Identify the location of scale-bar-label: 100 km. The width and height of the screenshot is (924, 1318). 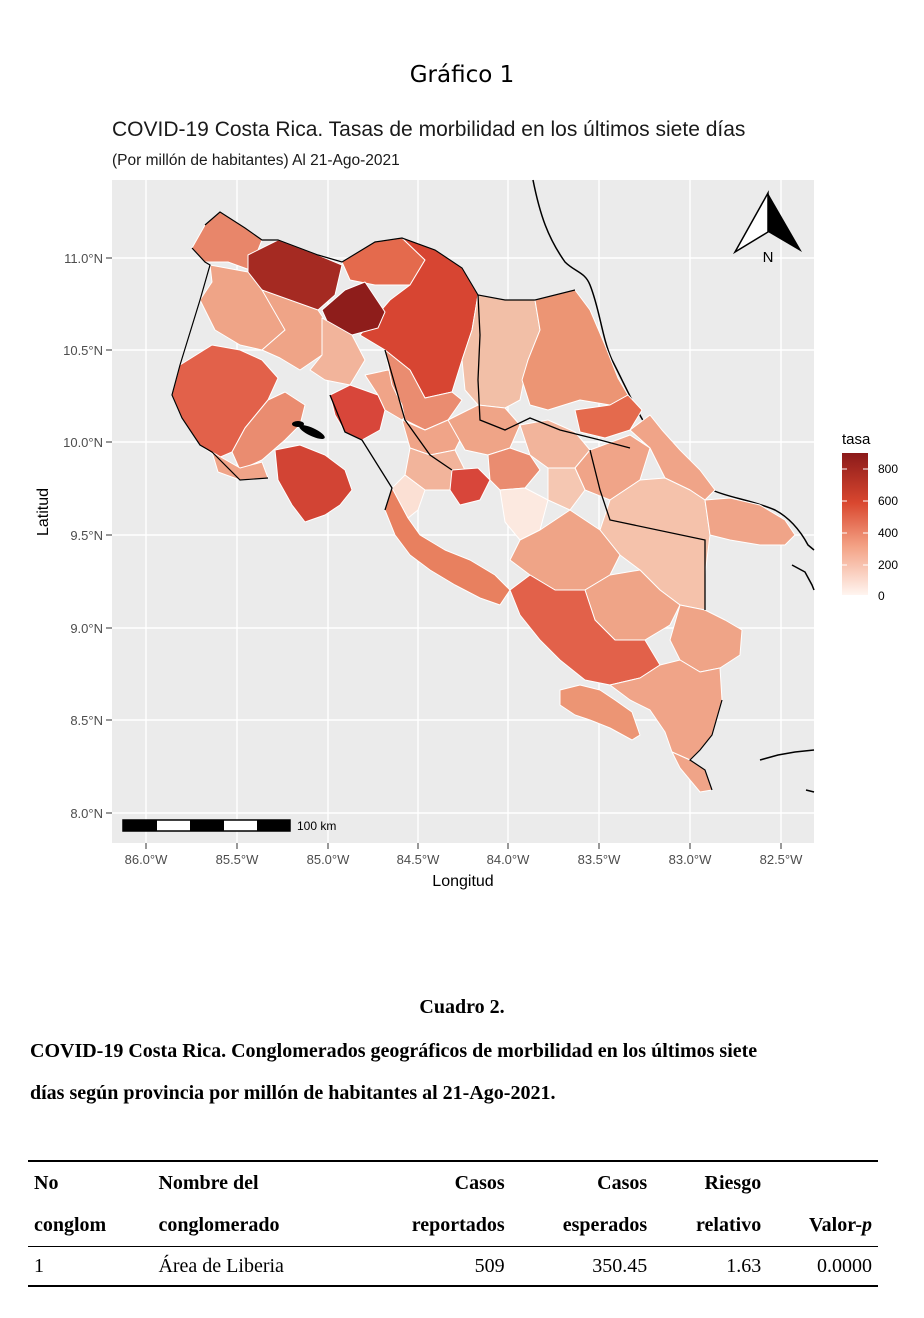
(316, 826).